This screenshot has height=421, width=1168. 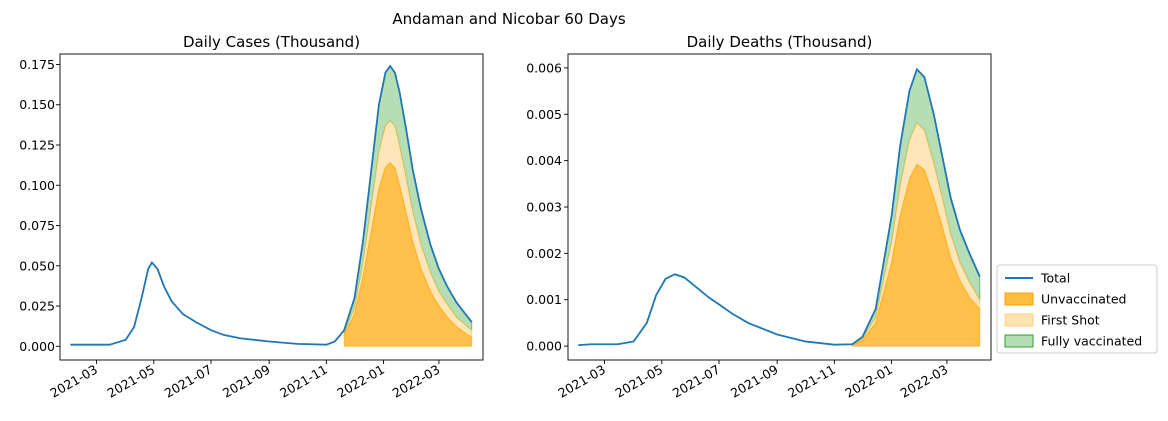 What do you see at coordinates (544, 207) in the screenshot?
I see `y-tick-label: 0.003` at bounding box center [544, 207].